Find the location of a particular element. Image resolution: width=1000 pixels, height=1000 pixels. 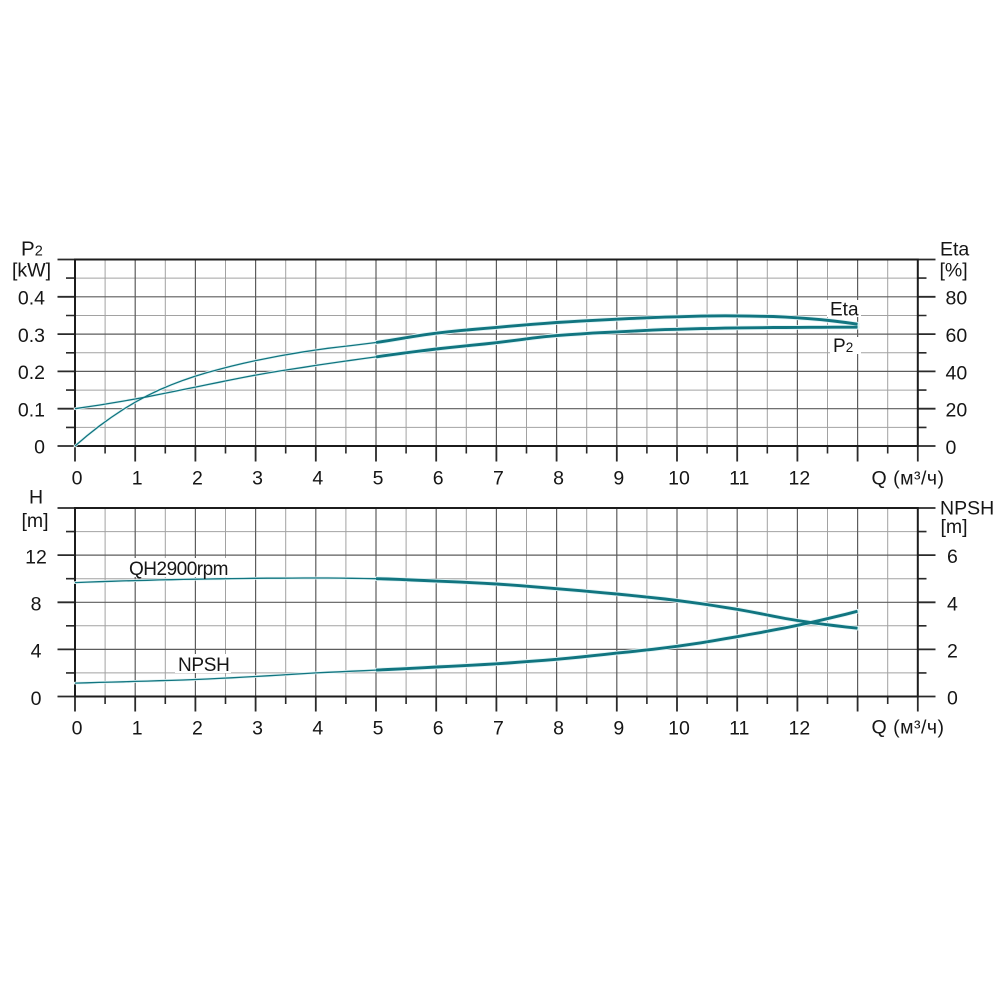

svg-text: 0.2 is located at coordinates (31, 373).